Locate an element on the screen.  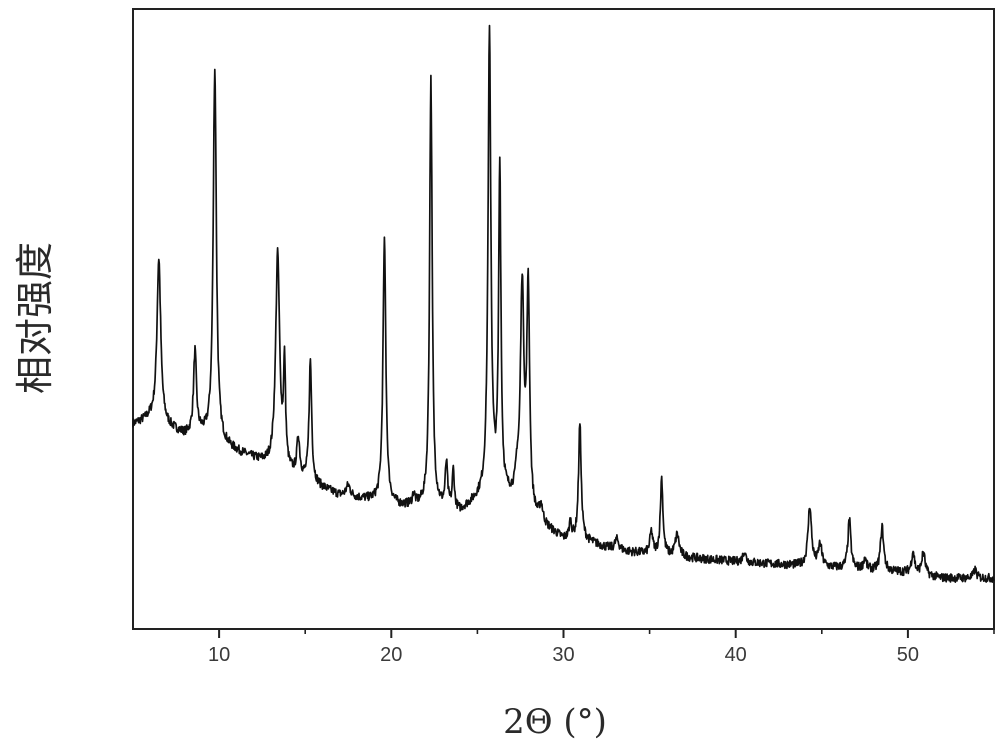
x-axis-ticks is located at coordinates (606, 633).